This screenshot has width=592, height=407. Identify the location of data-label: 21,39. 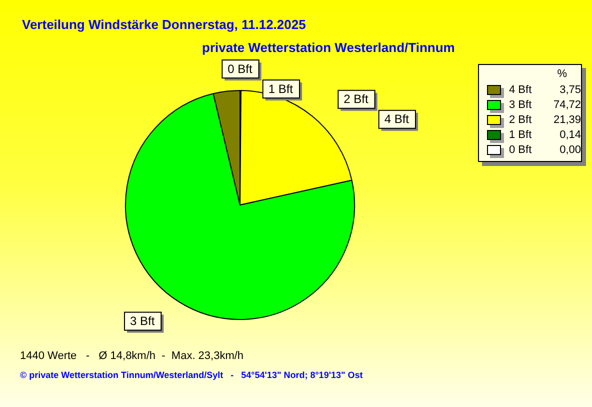
(566, 120).